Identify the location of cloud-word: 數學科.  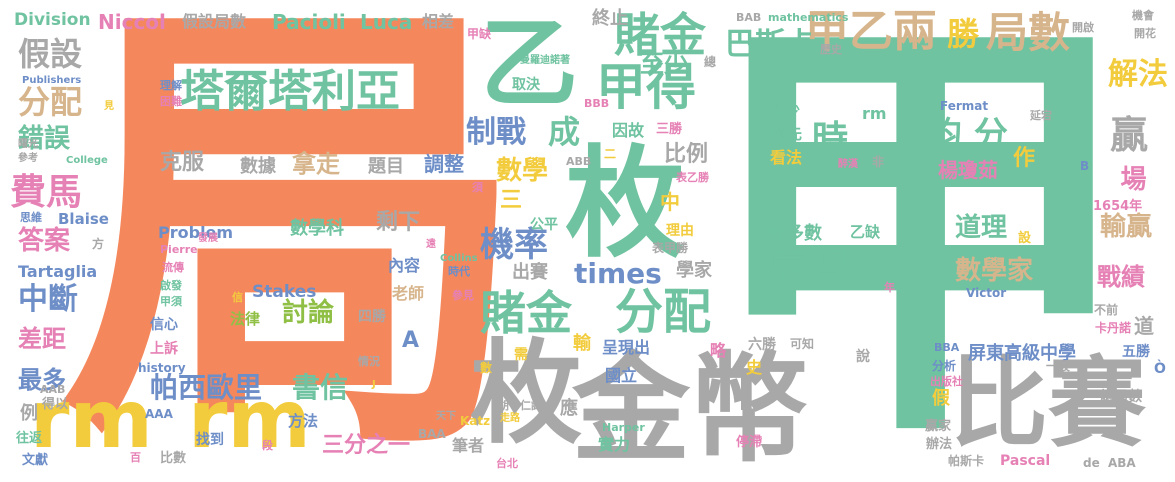
(317, 228).